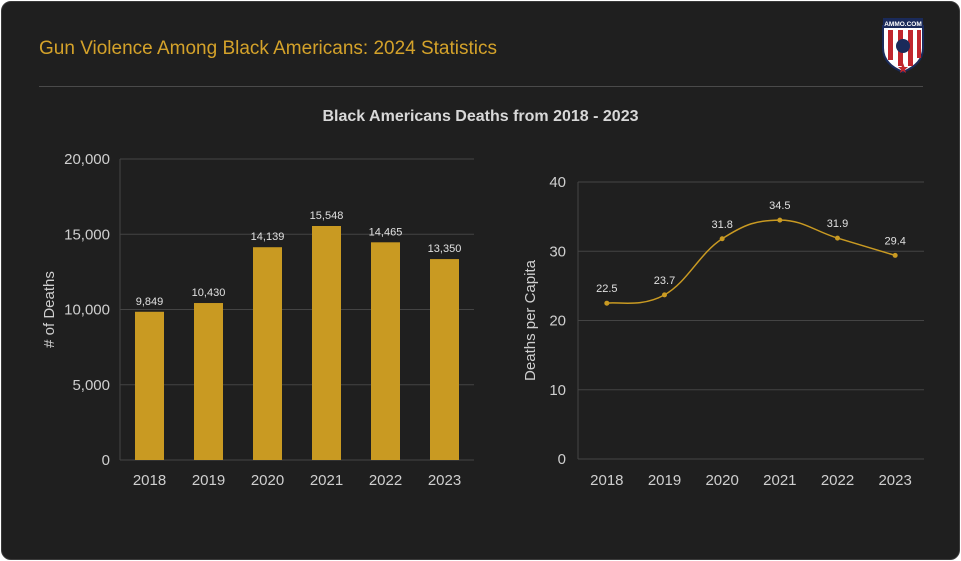 This screenshot has height=561, width=961. I want to click on line-y-tick-label: 40, so click(557, 182).